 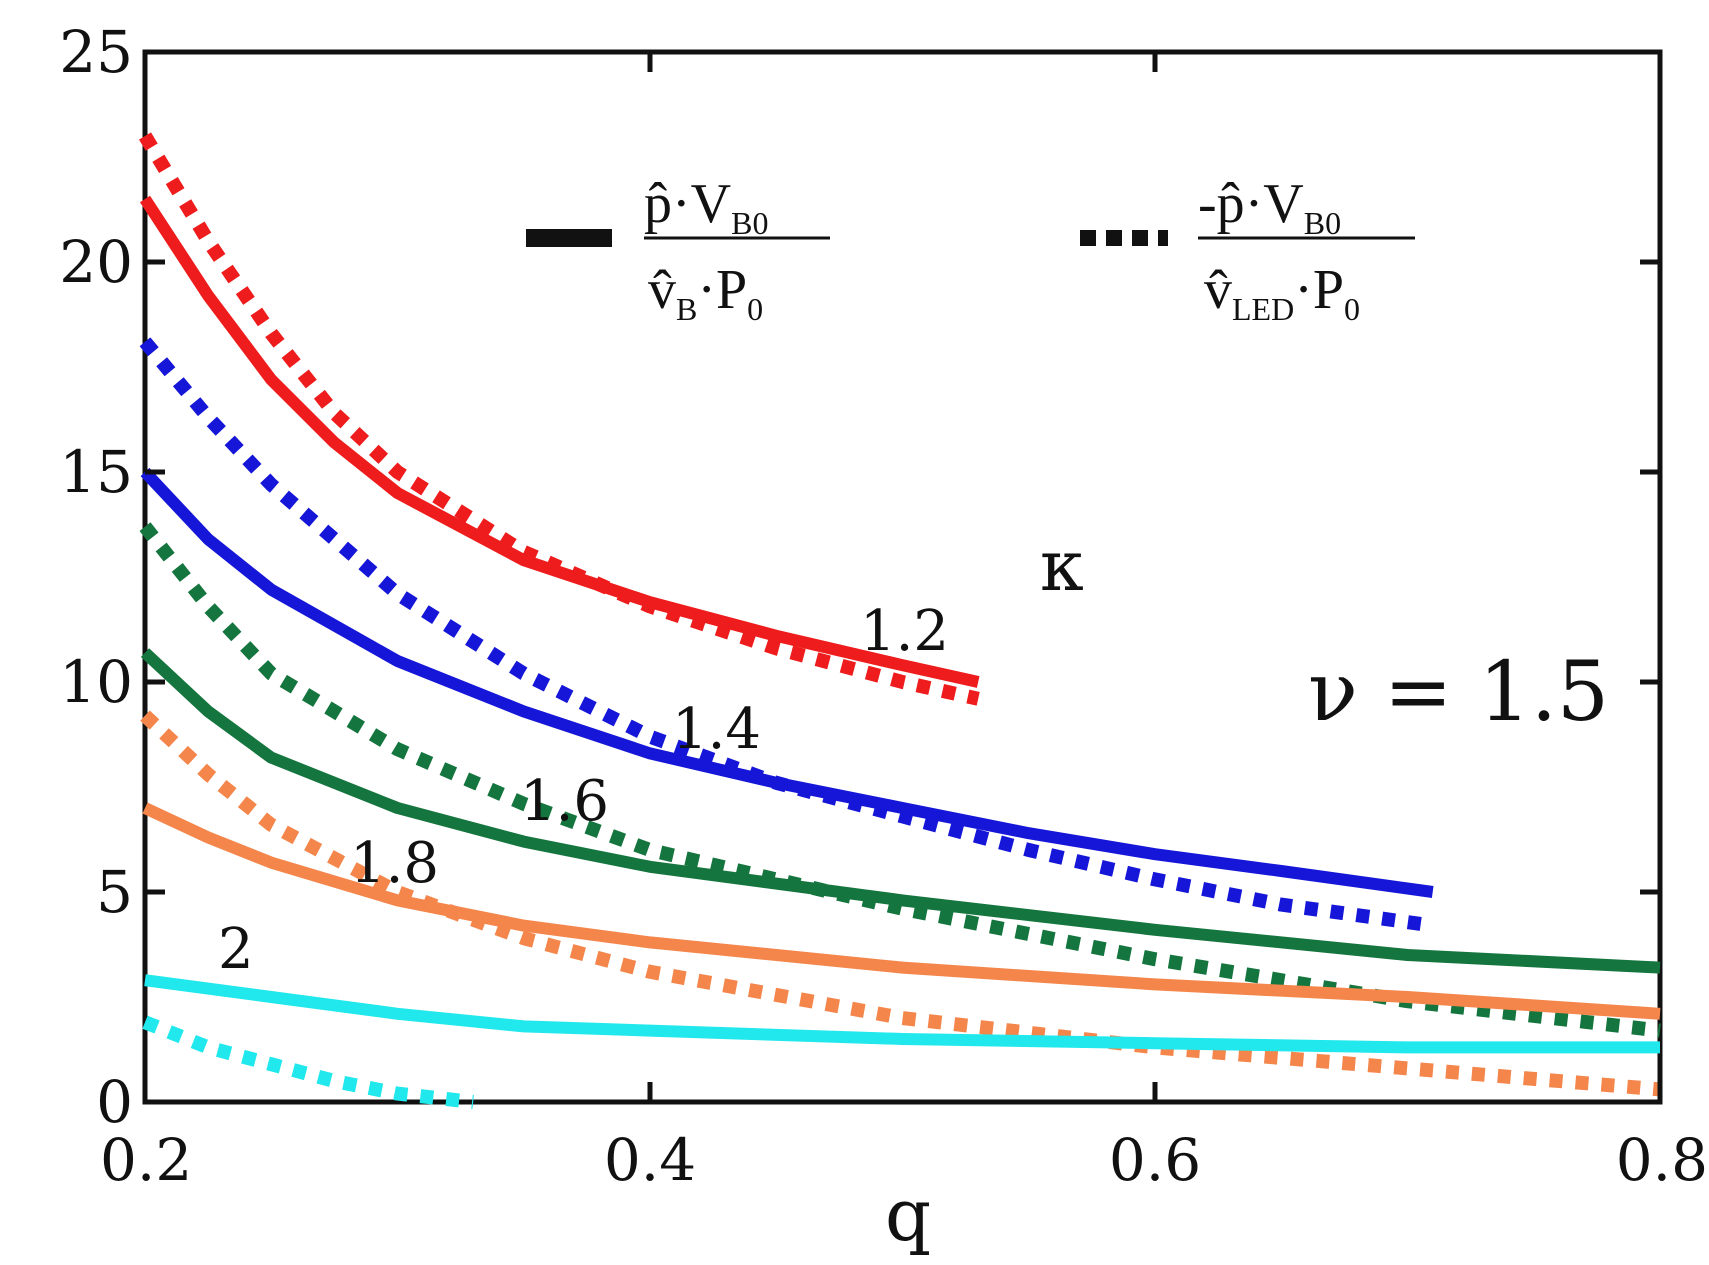 I want to click on y-tick-label: 0, so click(x=114, y=1102).